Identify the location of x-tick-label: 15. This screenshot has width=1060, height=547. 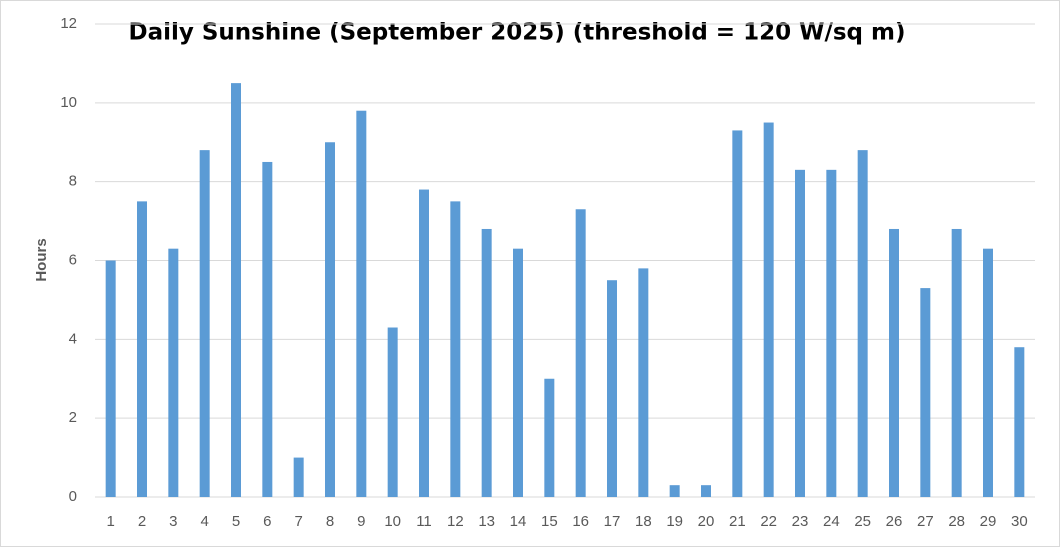
(549, 521).